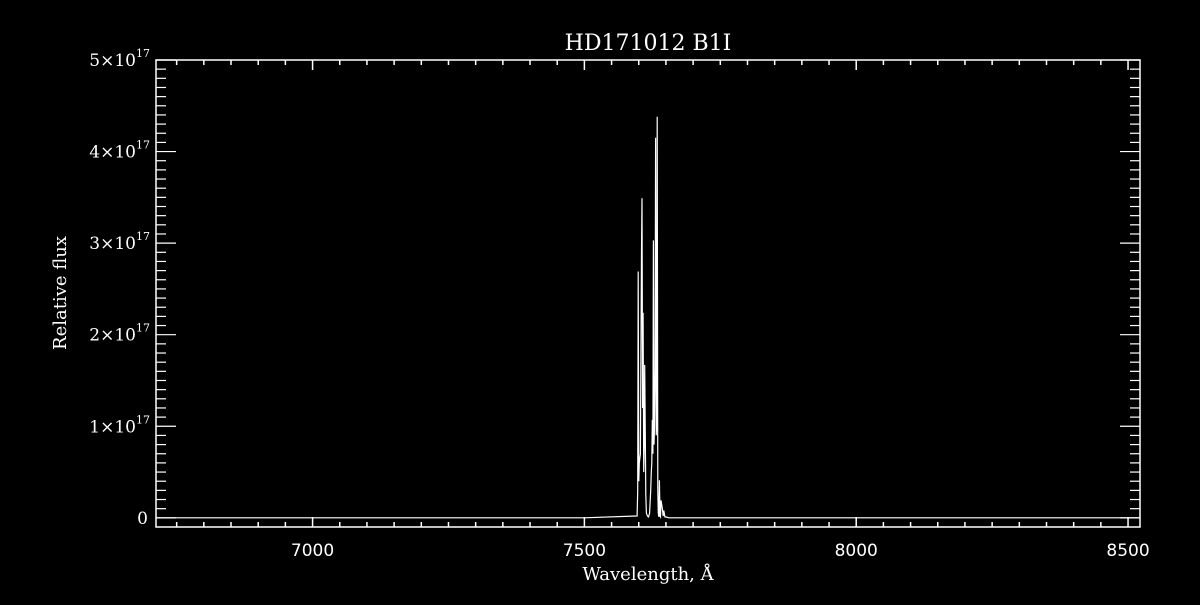 The height and width of the screenshot is (605, 1200). Describe the element at coordinates (1127, 551) in the screenshot. I see `x-tick-label: 8500` at that location.